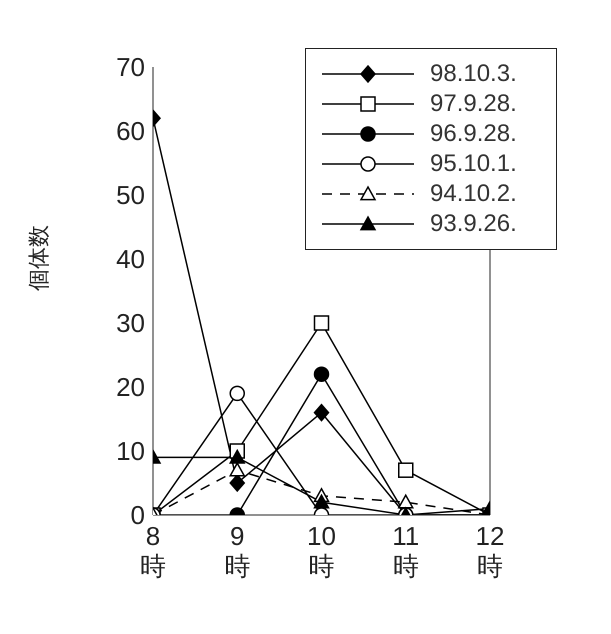 The height and width of the screenshot is (634, 611). What do you see at coordinates (473, 134) in the screenshot?
I see `legend-label: 96.9.28.` at bounding box center [473, 134].